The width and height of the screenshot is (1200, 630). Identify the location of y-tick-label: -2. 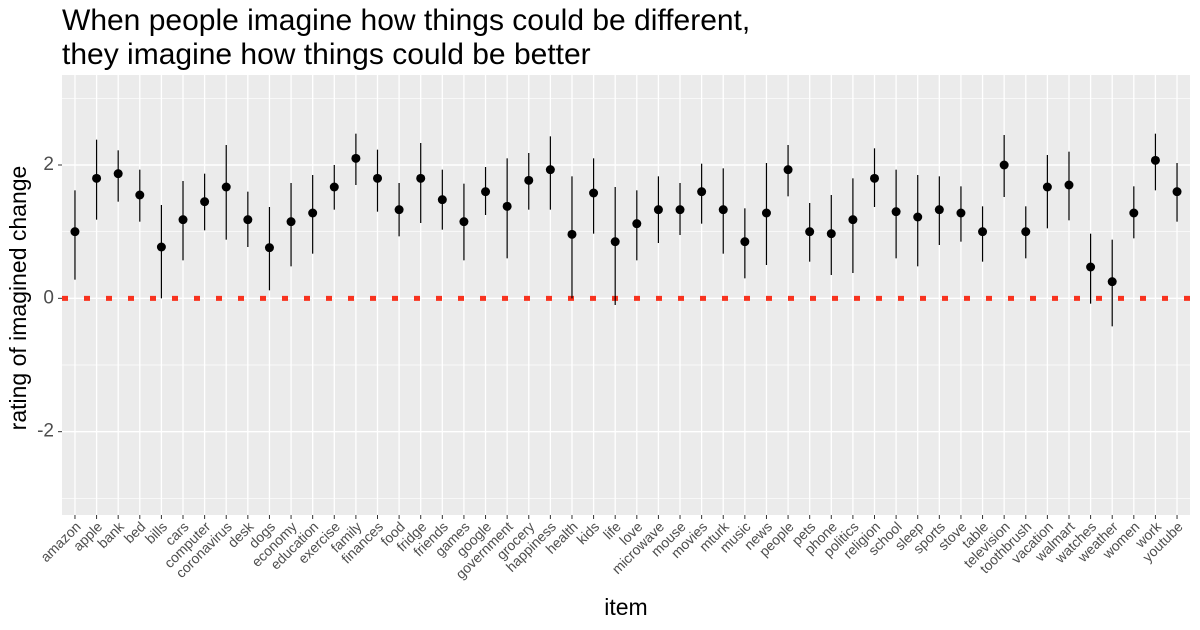
(45, 431).